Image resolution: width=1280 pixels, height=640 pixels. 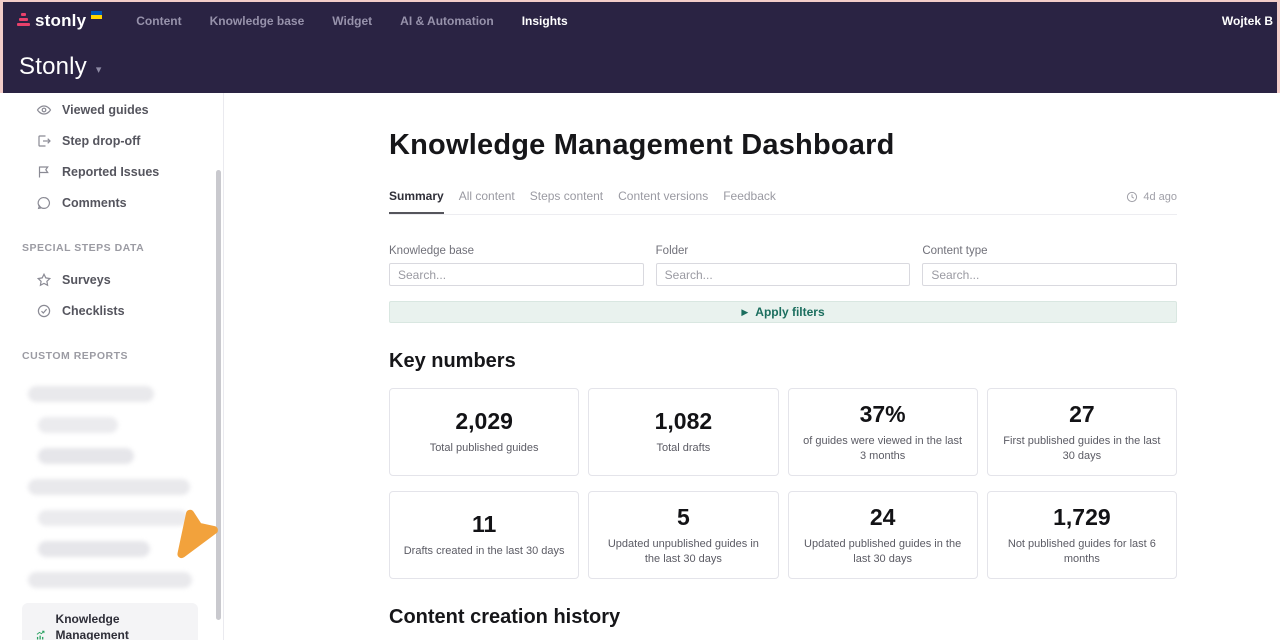 I want to click on page-title: Knowledge Management Dashboard, so click(x=642, y=145).